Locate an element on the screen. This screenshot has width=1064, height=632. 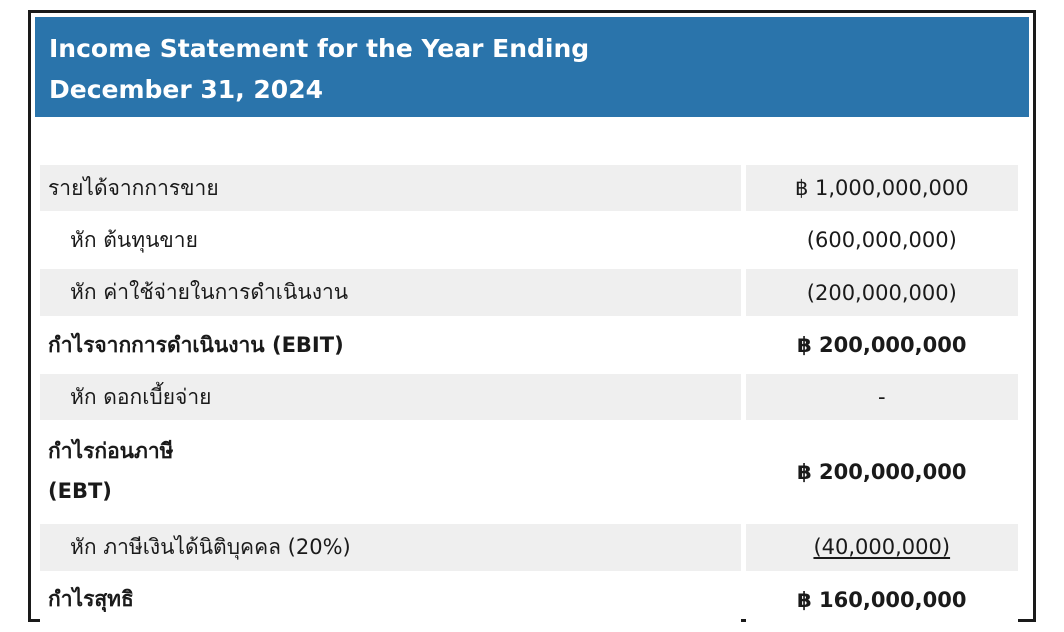
row-value-text: (200,000,000) is located at coordinates (881, 292).